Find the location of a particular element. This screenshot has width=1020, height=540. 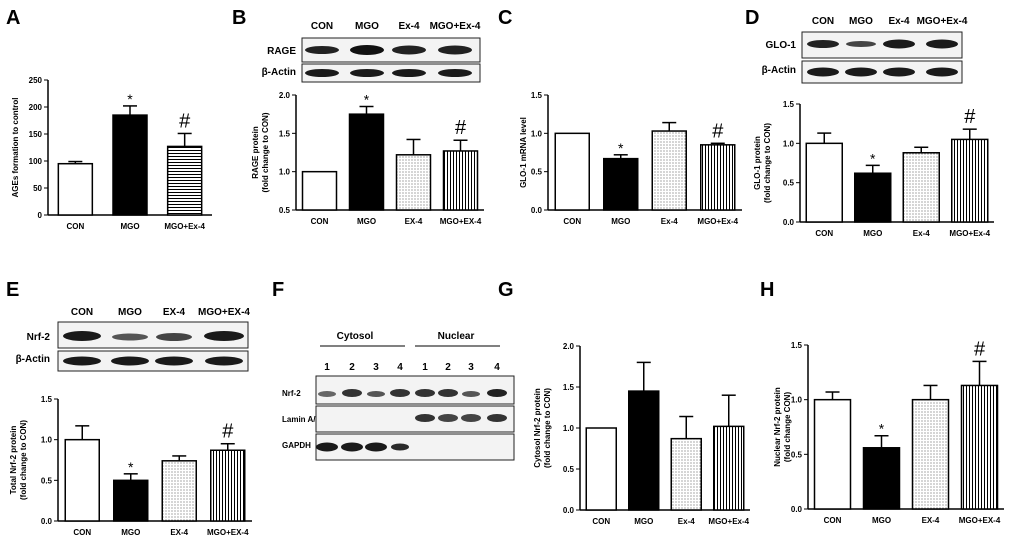

blot-d: CON MGO Ex-4 MGO+Ex-4 GLO-1 β-Actin is located at coordinates (865, 50).